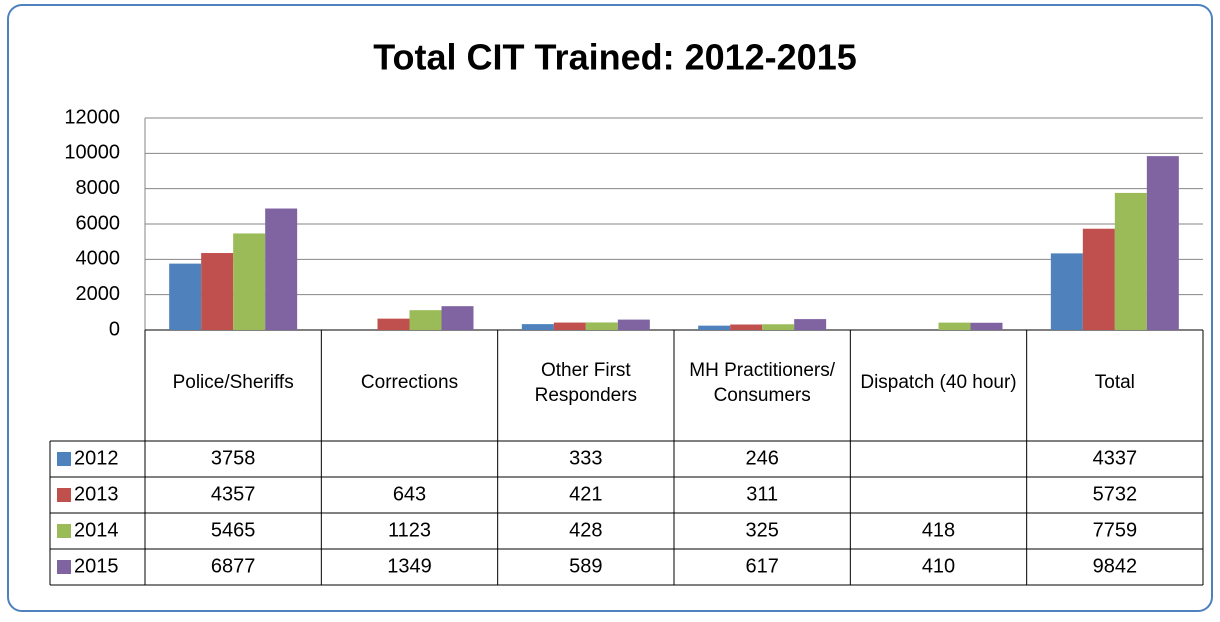  What do you see at coordinates (938, 566) in the screenshot?
I see `table-value: 410` at bounding box center [938, 566].